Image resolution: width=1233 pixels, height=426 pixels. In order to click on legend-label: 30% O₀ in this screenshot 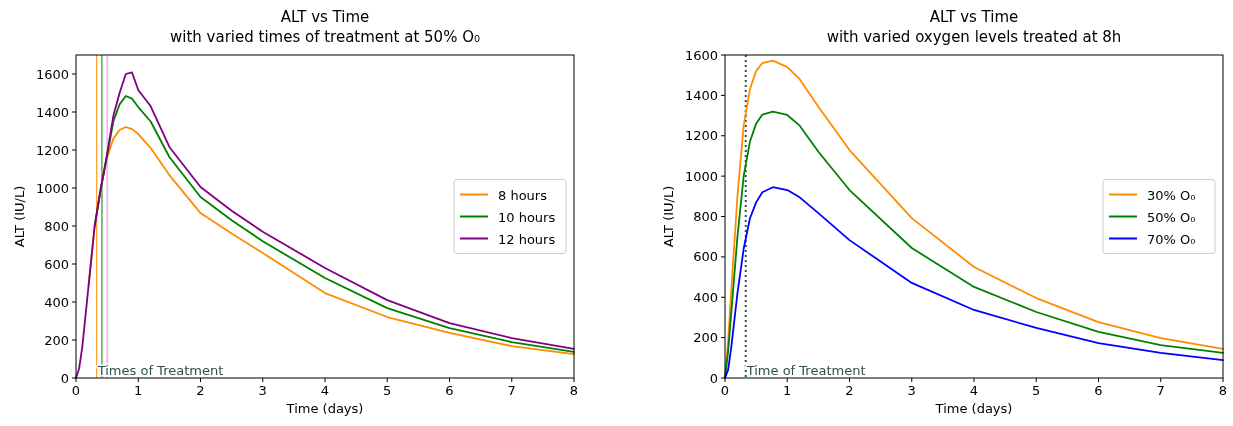, I will do `click(1171, 195)`.